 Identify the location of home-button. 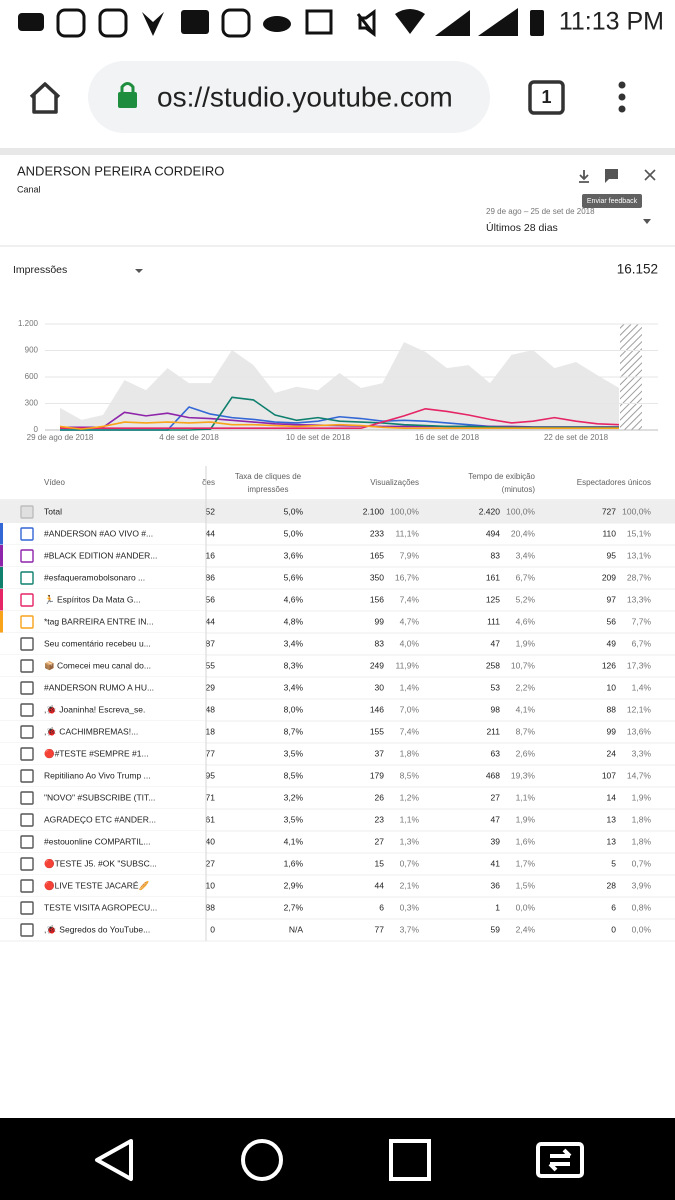
(45, 98).